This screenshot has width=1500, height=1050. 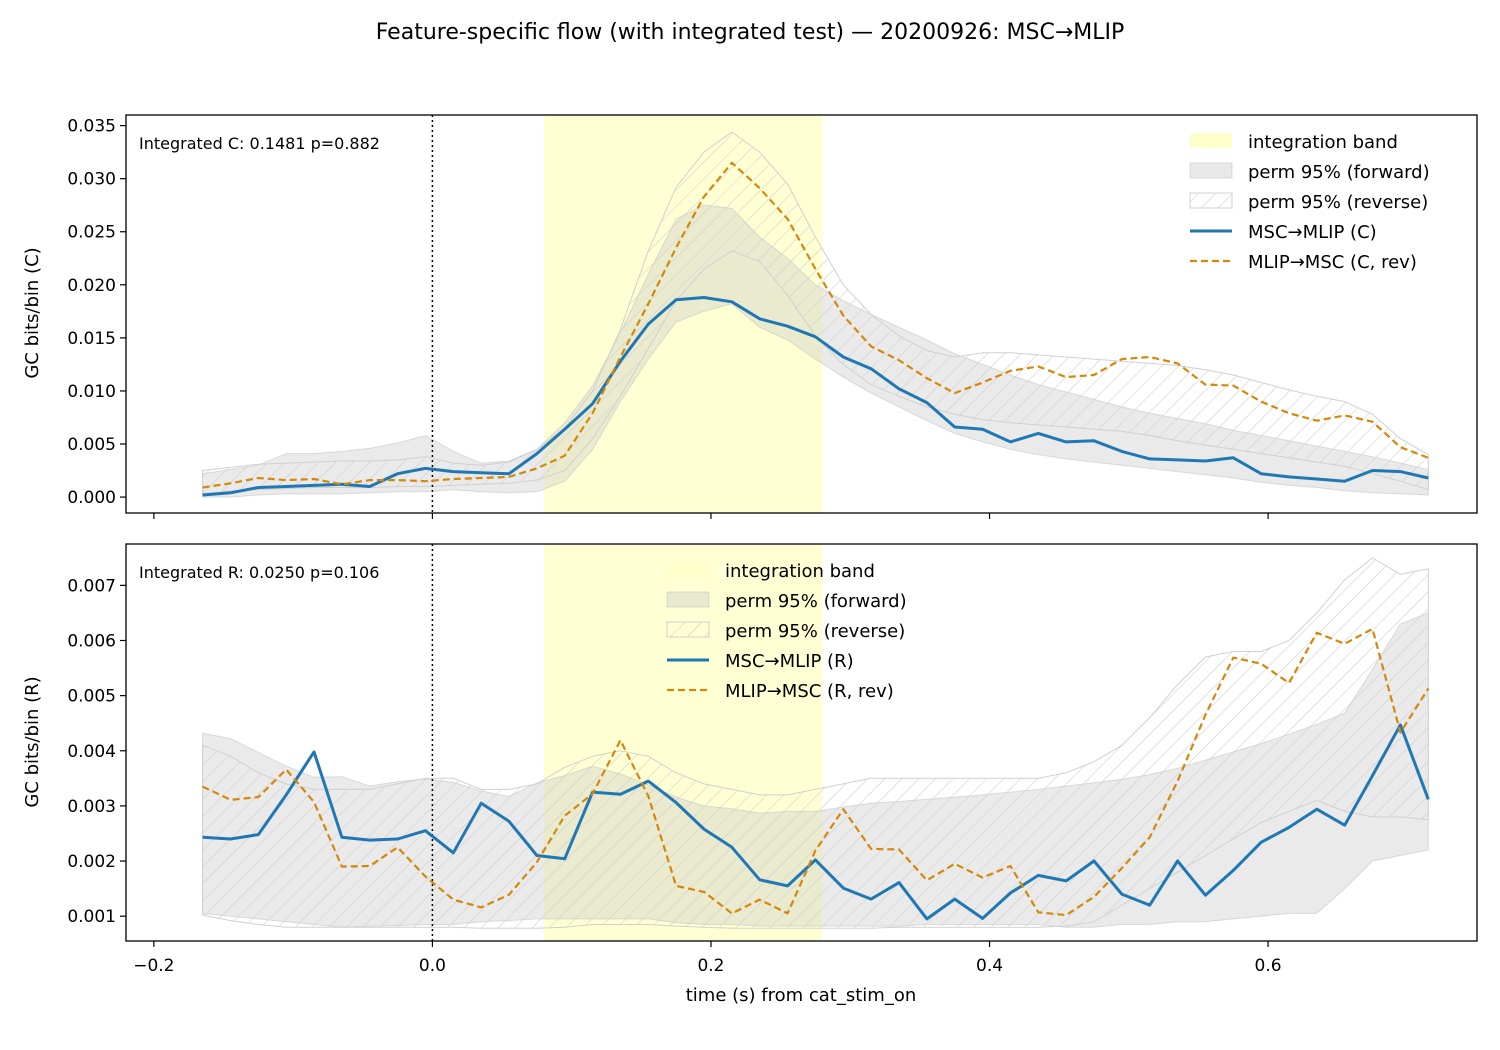 What do you see at coordinates (91, 127) in the screenshot?
I see `y-tick-label: 0.035` at bounding box center [91, 127].